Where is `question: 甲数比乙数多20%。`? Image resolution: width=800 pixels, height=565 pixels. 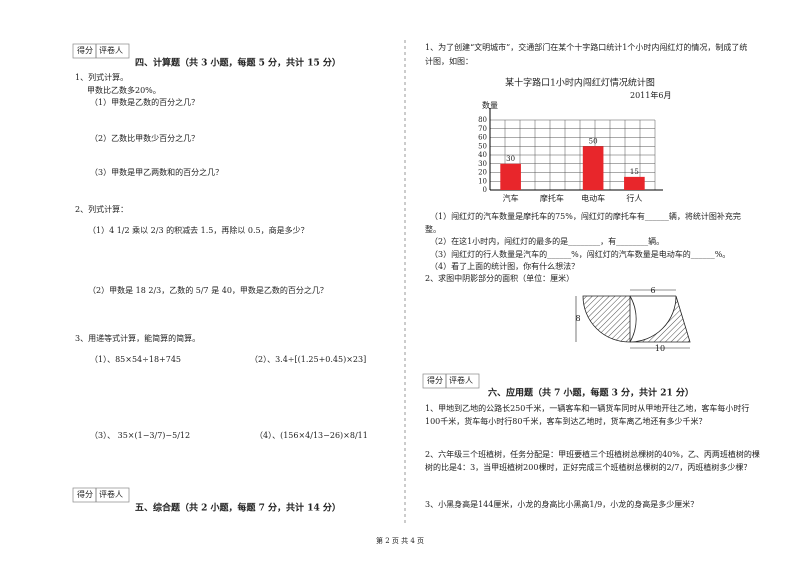
question: 甲数比乙数多20%。 is located at coordinates (124, 90).